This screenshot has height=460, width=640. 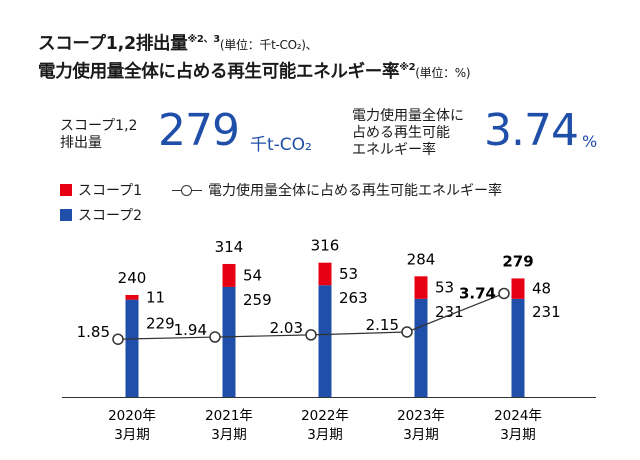 What do you see at coordinates (541, 289) in the screenshot?
I see `scope1-value-label: 48` at bounding box center [541, 289].